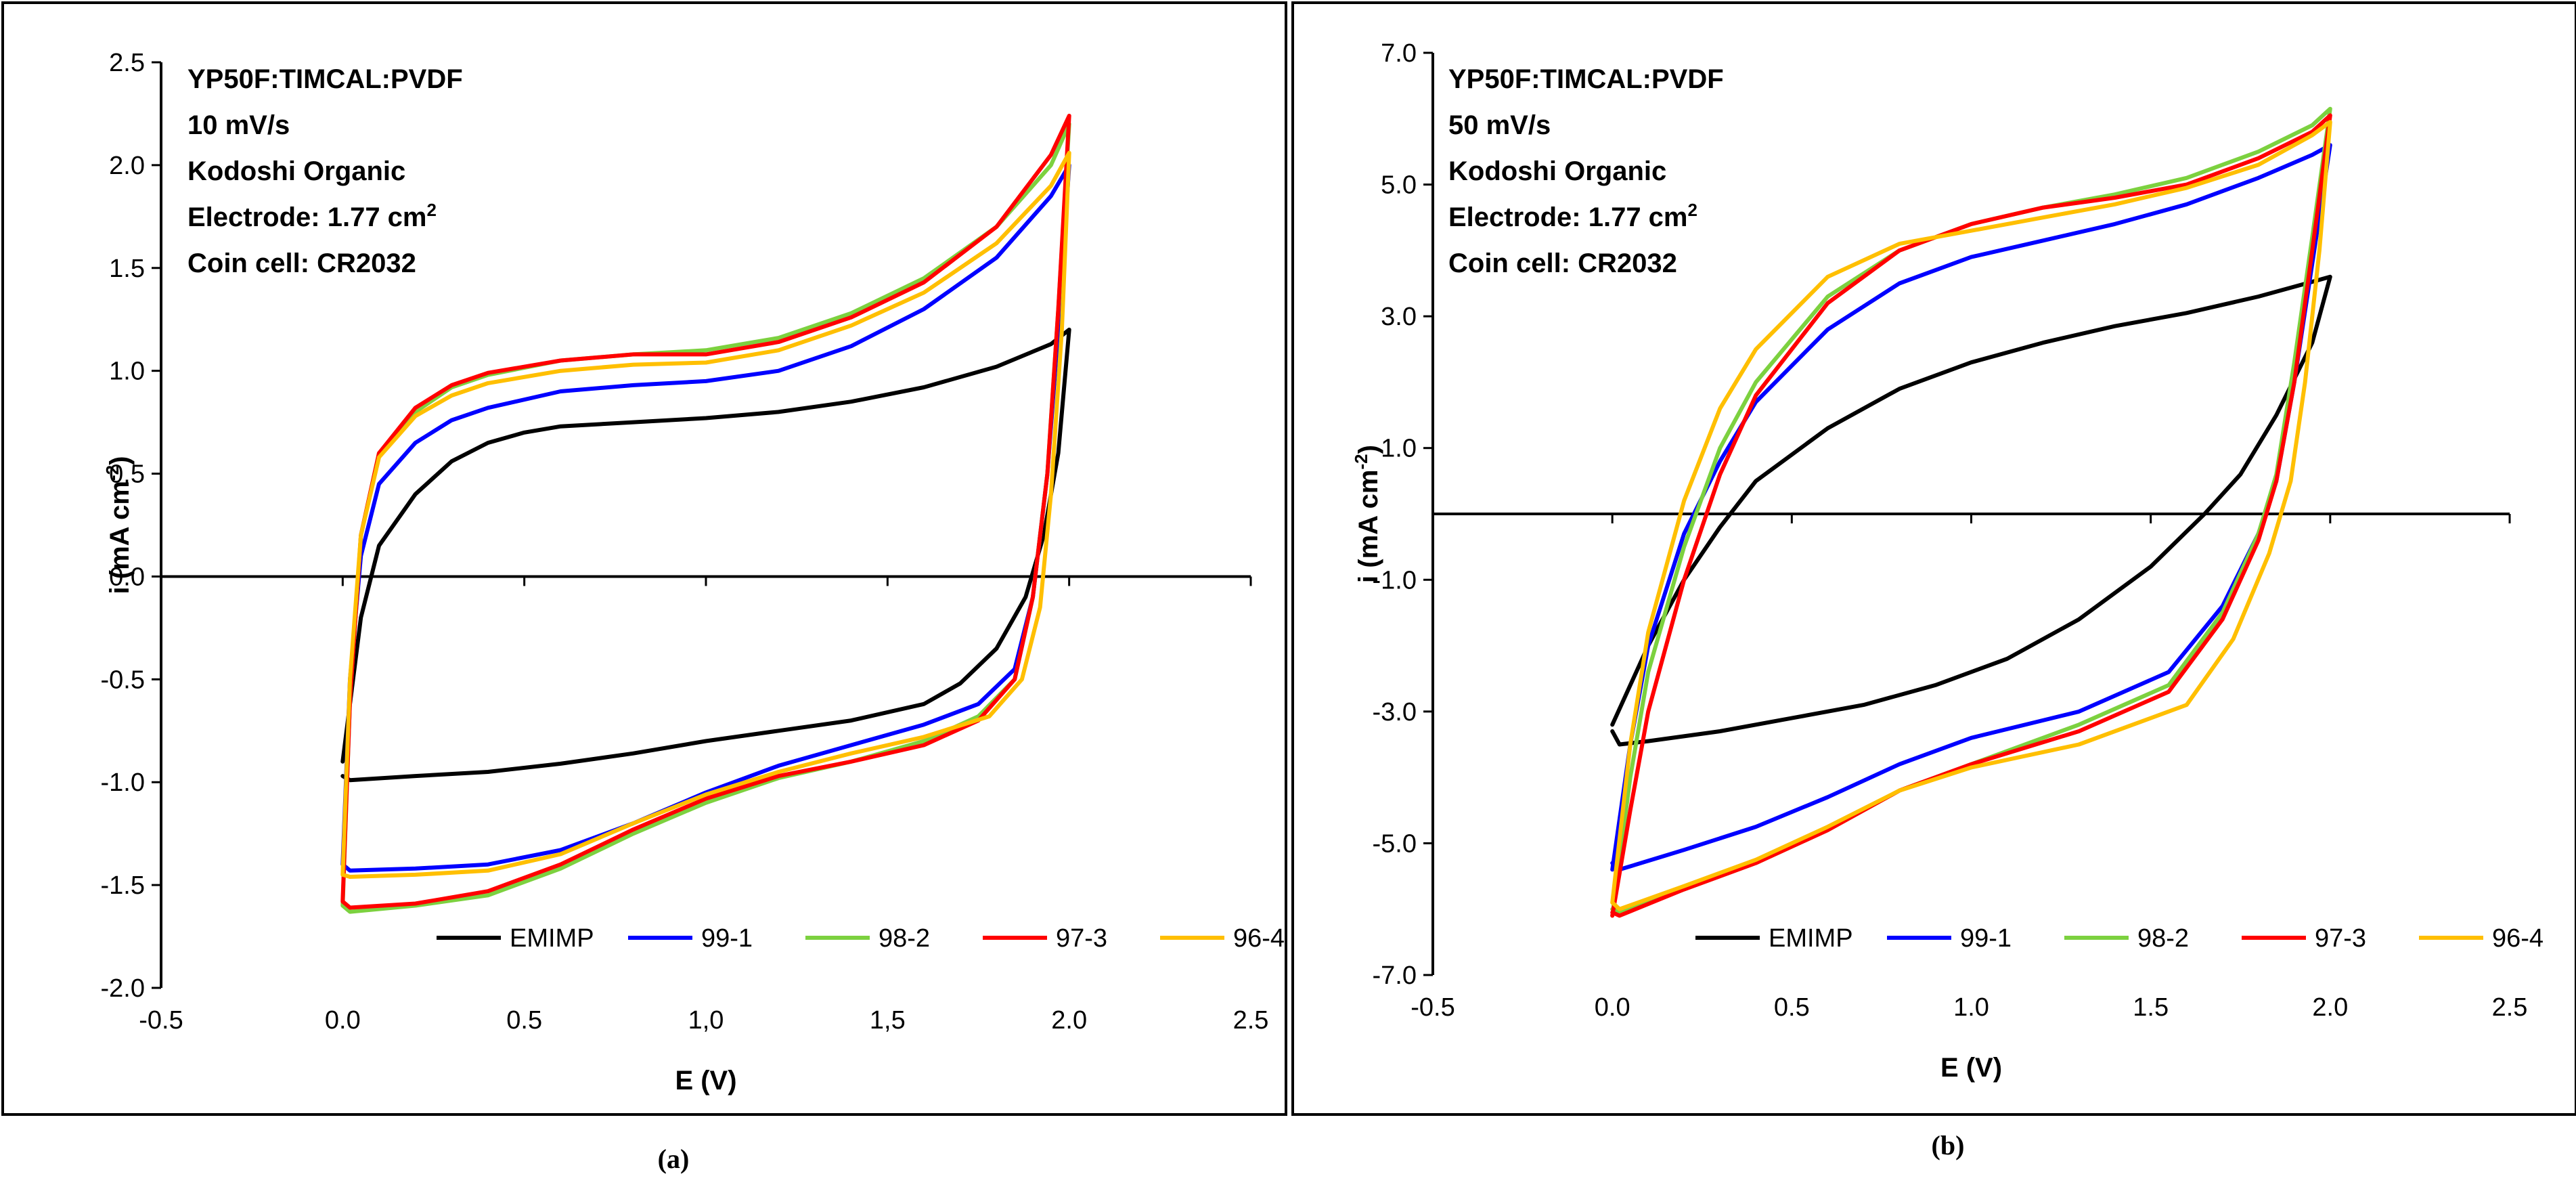  What do you see at coordinates (1395, 712) in the screenshot?
I see `y-tick-label: -3.0` at bounding box center [1395, 712].